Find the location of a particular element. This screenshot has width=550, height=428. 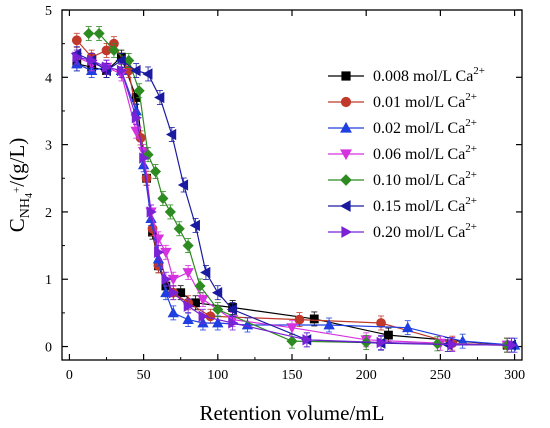

legend-item-6: 0.15 mol/L Ca2+ is located at coordinates (402, 205).